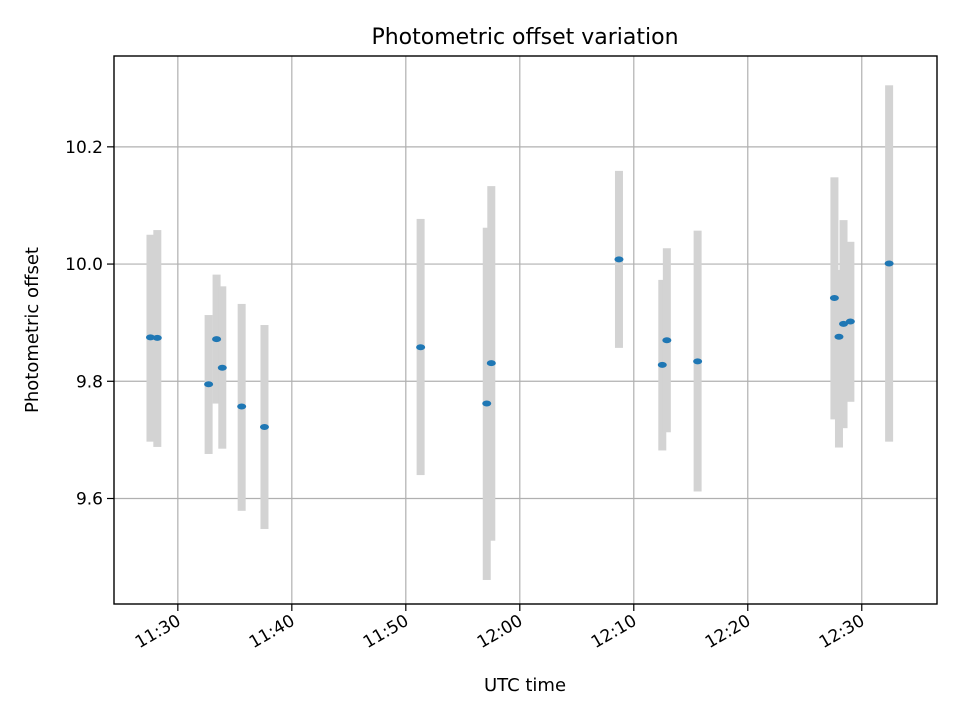  What do you see at coordinates (838, 358) in the screenshot?
I see `error-bar` at bounding box center [838, 358].